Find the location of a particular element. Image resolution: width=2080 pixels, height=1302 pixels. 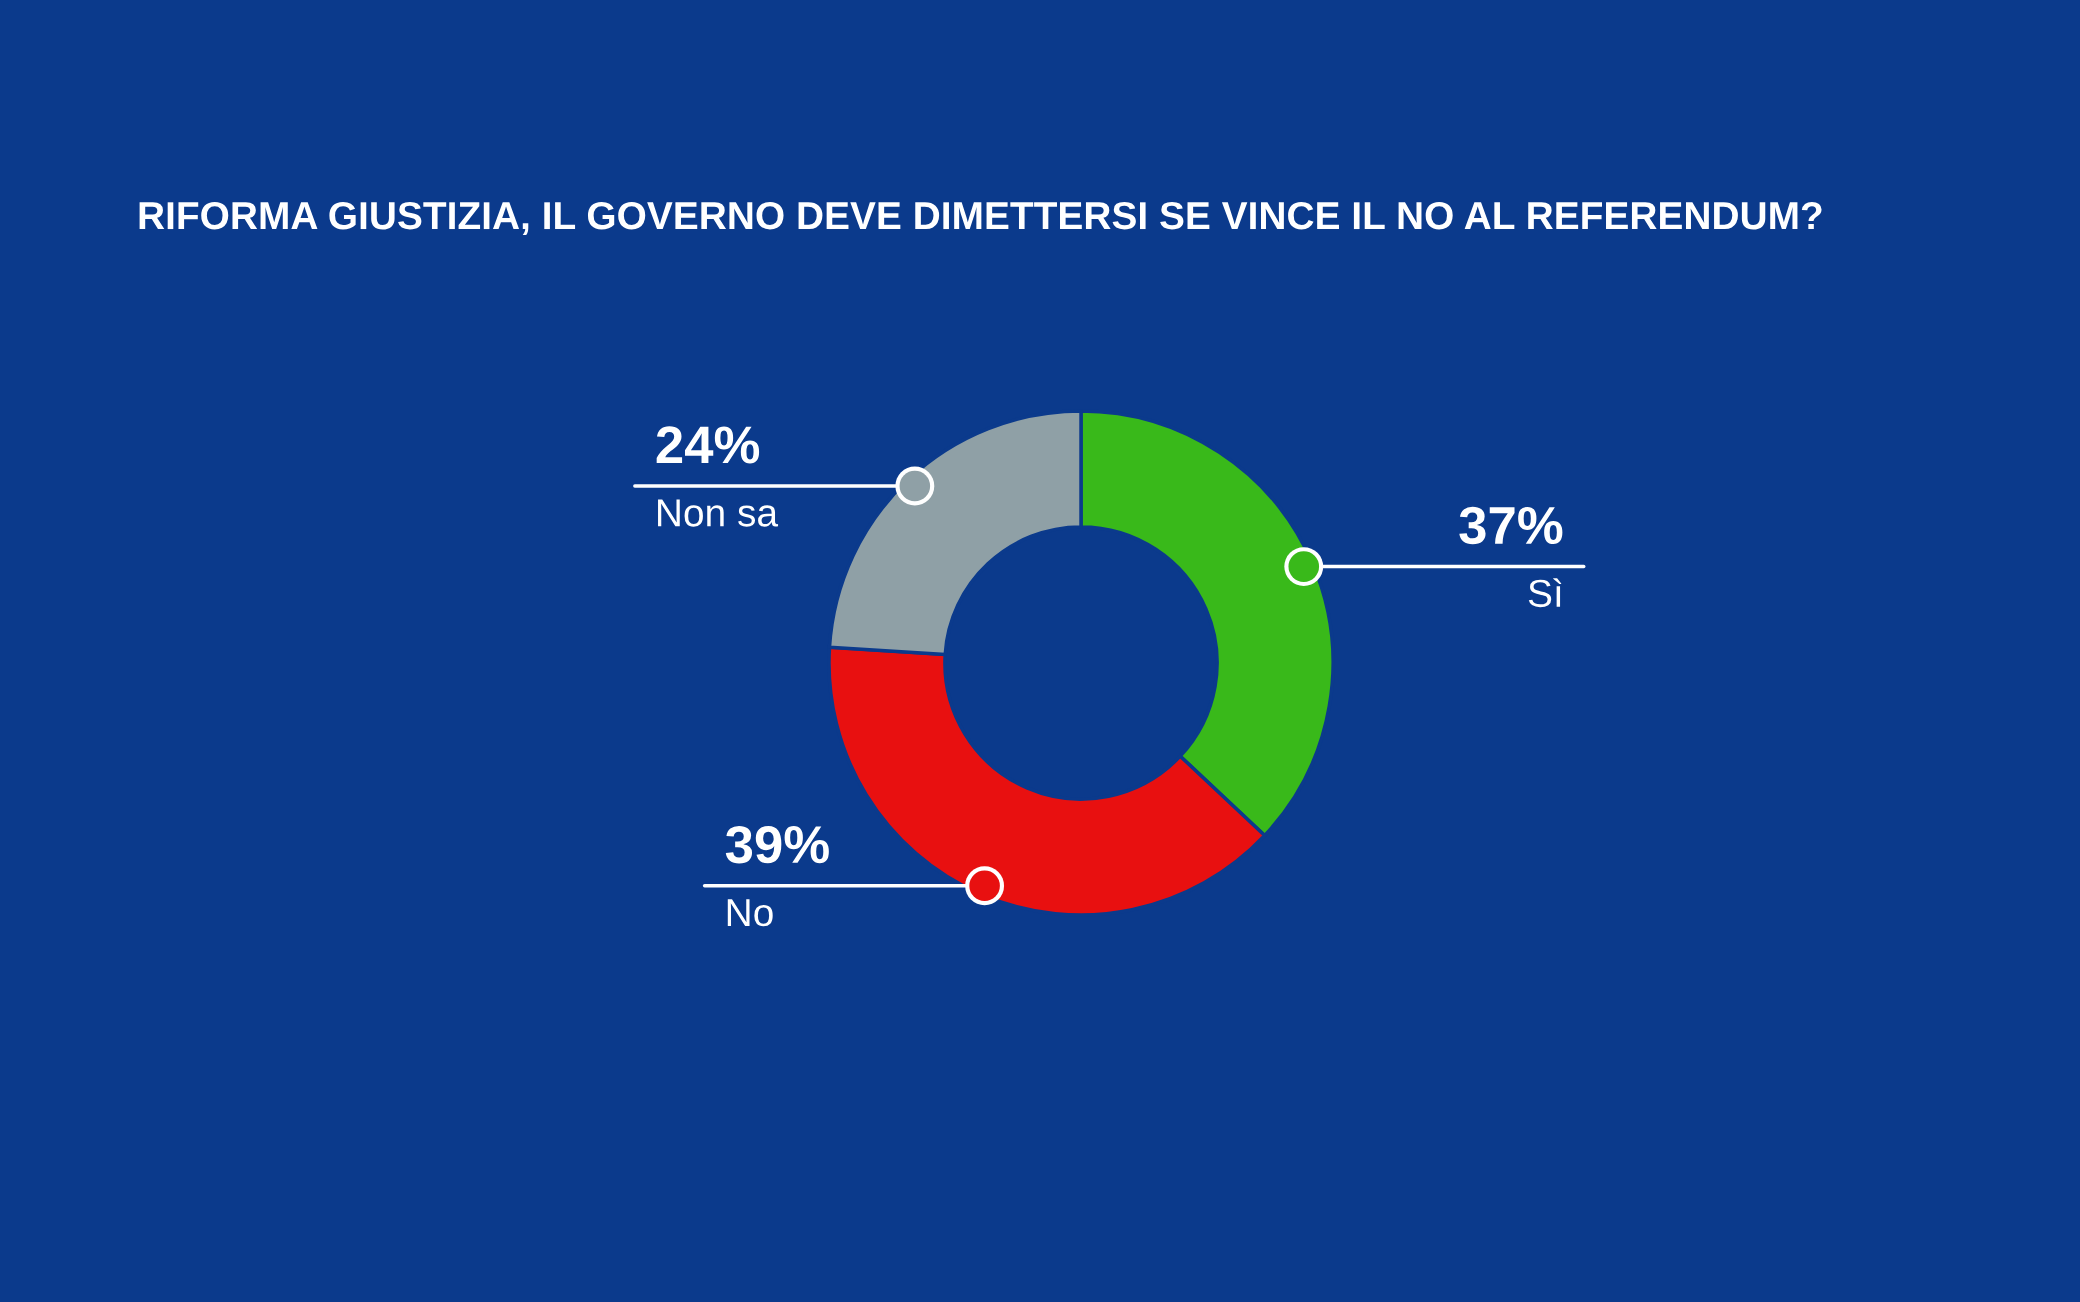

slice-label: Sì is located at coordinates (1545, 593).